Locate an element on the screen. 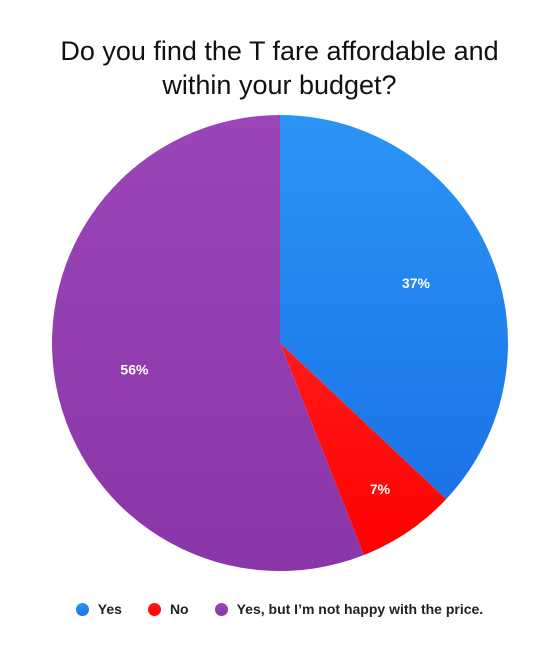  legend-swatch-yes is located at coordinates (82, 609).